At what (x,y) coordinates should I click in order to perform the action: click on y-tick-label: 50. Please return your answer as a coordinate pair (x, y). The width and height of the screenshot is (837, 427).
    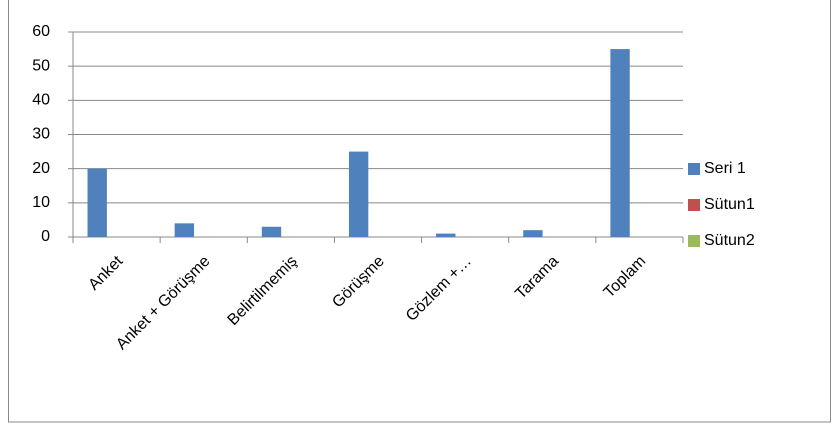
    Looking at the image, I should click on (41, 65).